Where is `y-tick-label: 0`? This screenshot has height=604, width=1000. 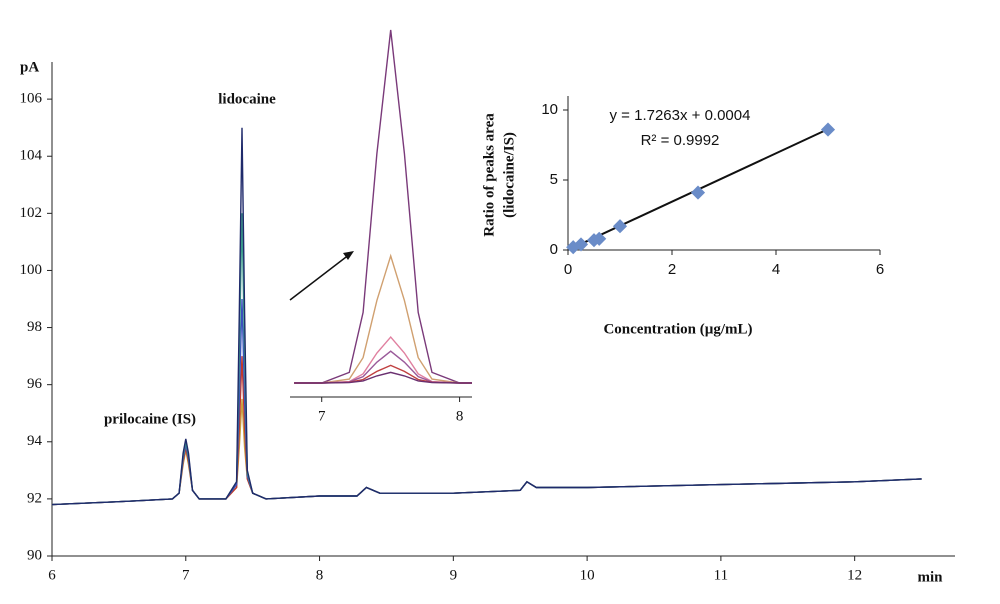 y-tick-label: 0 is located at coordinates (554, 249).